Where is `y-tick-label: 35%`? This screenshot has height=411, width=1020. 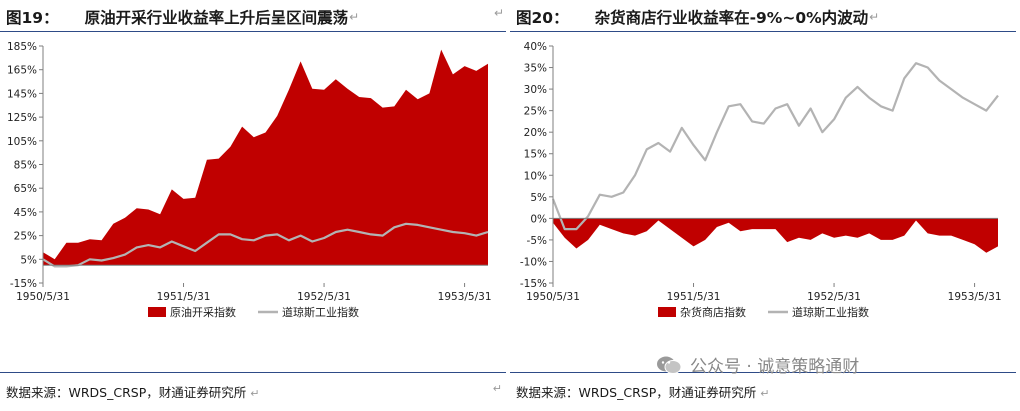 y-tick-label: 35% is located at coordinates (535, 69).